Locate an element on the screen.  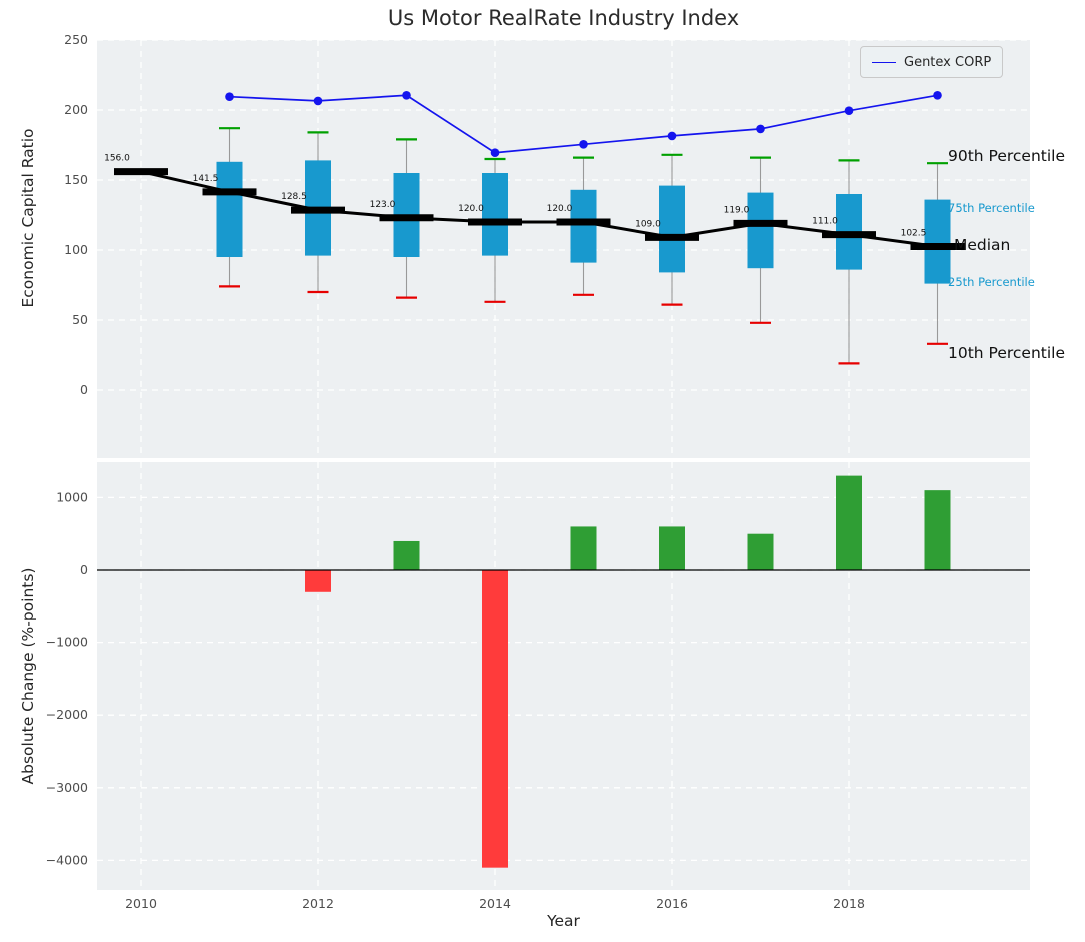
top-y-tick-label: 250 is located at coordinates (76, 39).